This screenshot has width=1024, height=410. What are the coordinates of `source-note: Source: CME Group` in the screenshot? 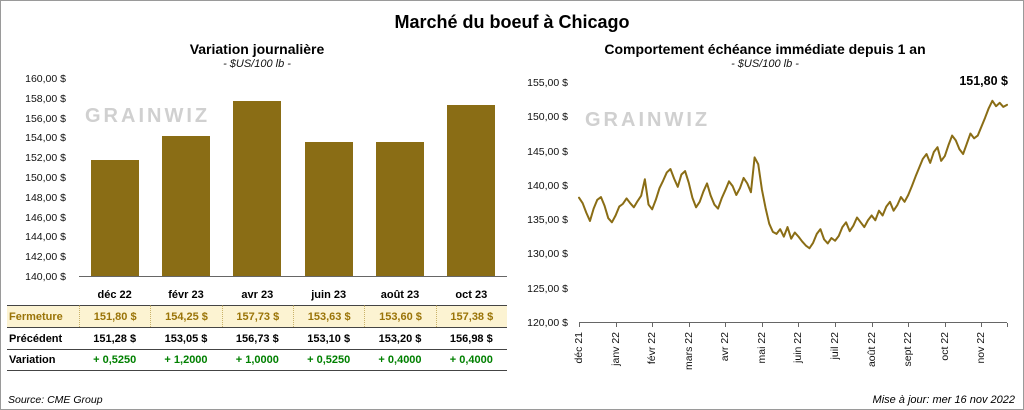 It's located at (55, 400).